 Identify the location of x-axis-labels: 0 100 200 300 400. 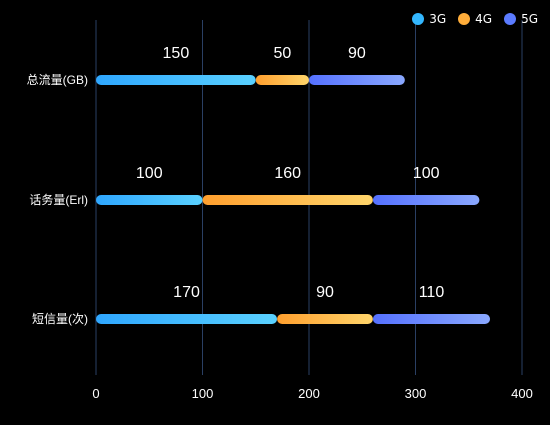
(312, 393).